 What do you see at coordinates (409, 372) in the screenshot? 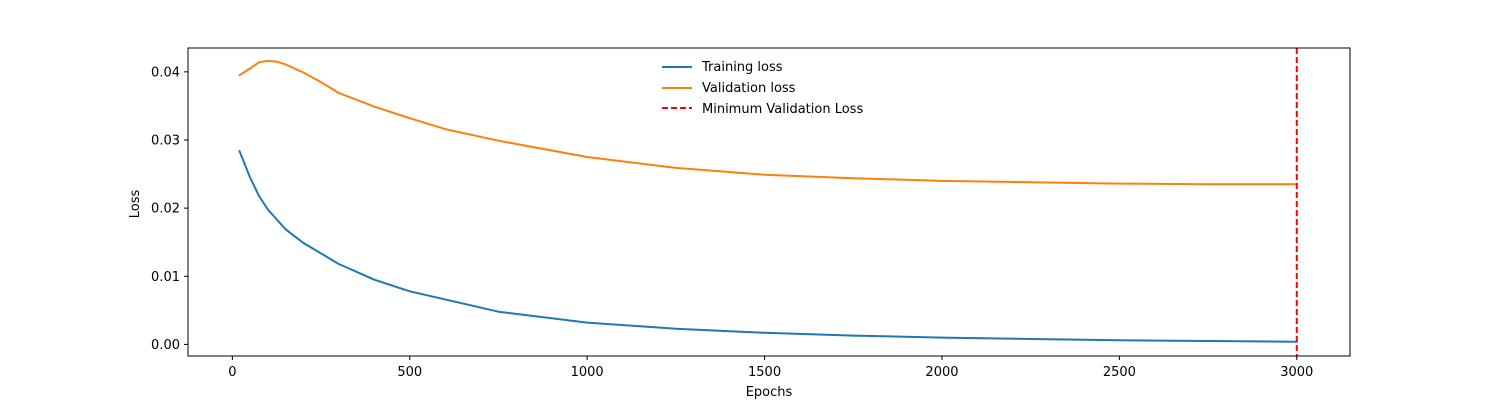
I see `x-tick-label: 500` at bounding box center [409, 372].